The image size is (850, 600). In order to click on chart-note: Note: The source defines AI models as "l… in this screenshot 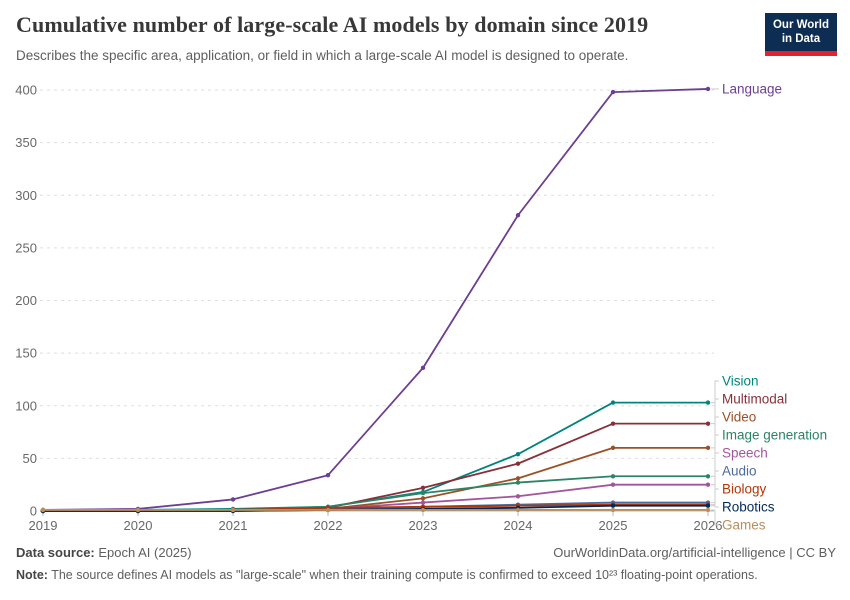, I will do `click(387, 575)`.